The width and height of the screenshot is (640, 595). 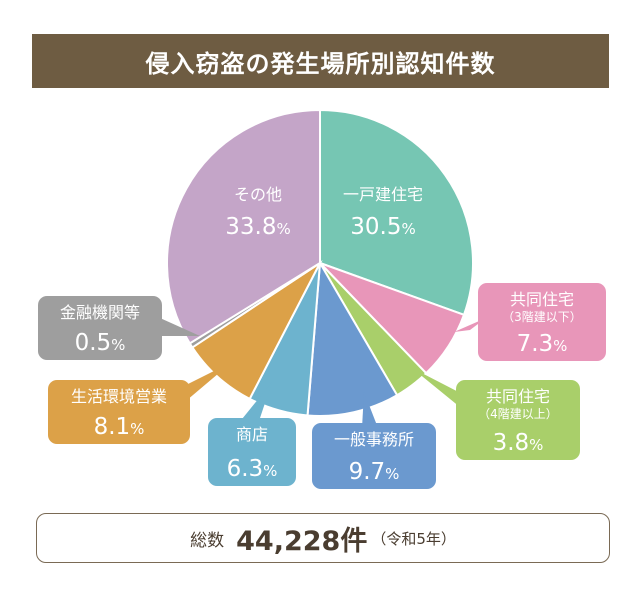 I want to click on slice-label: 一般事務所, so click(x=374, y=439).